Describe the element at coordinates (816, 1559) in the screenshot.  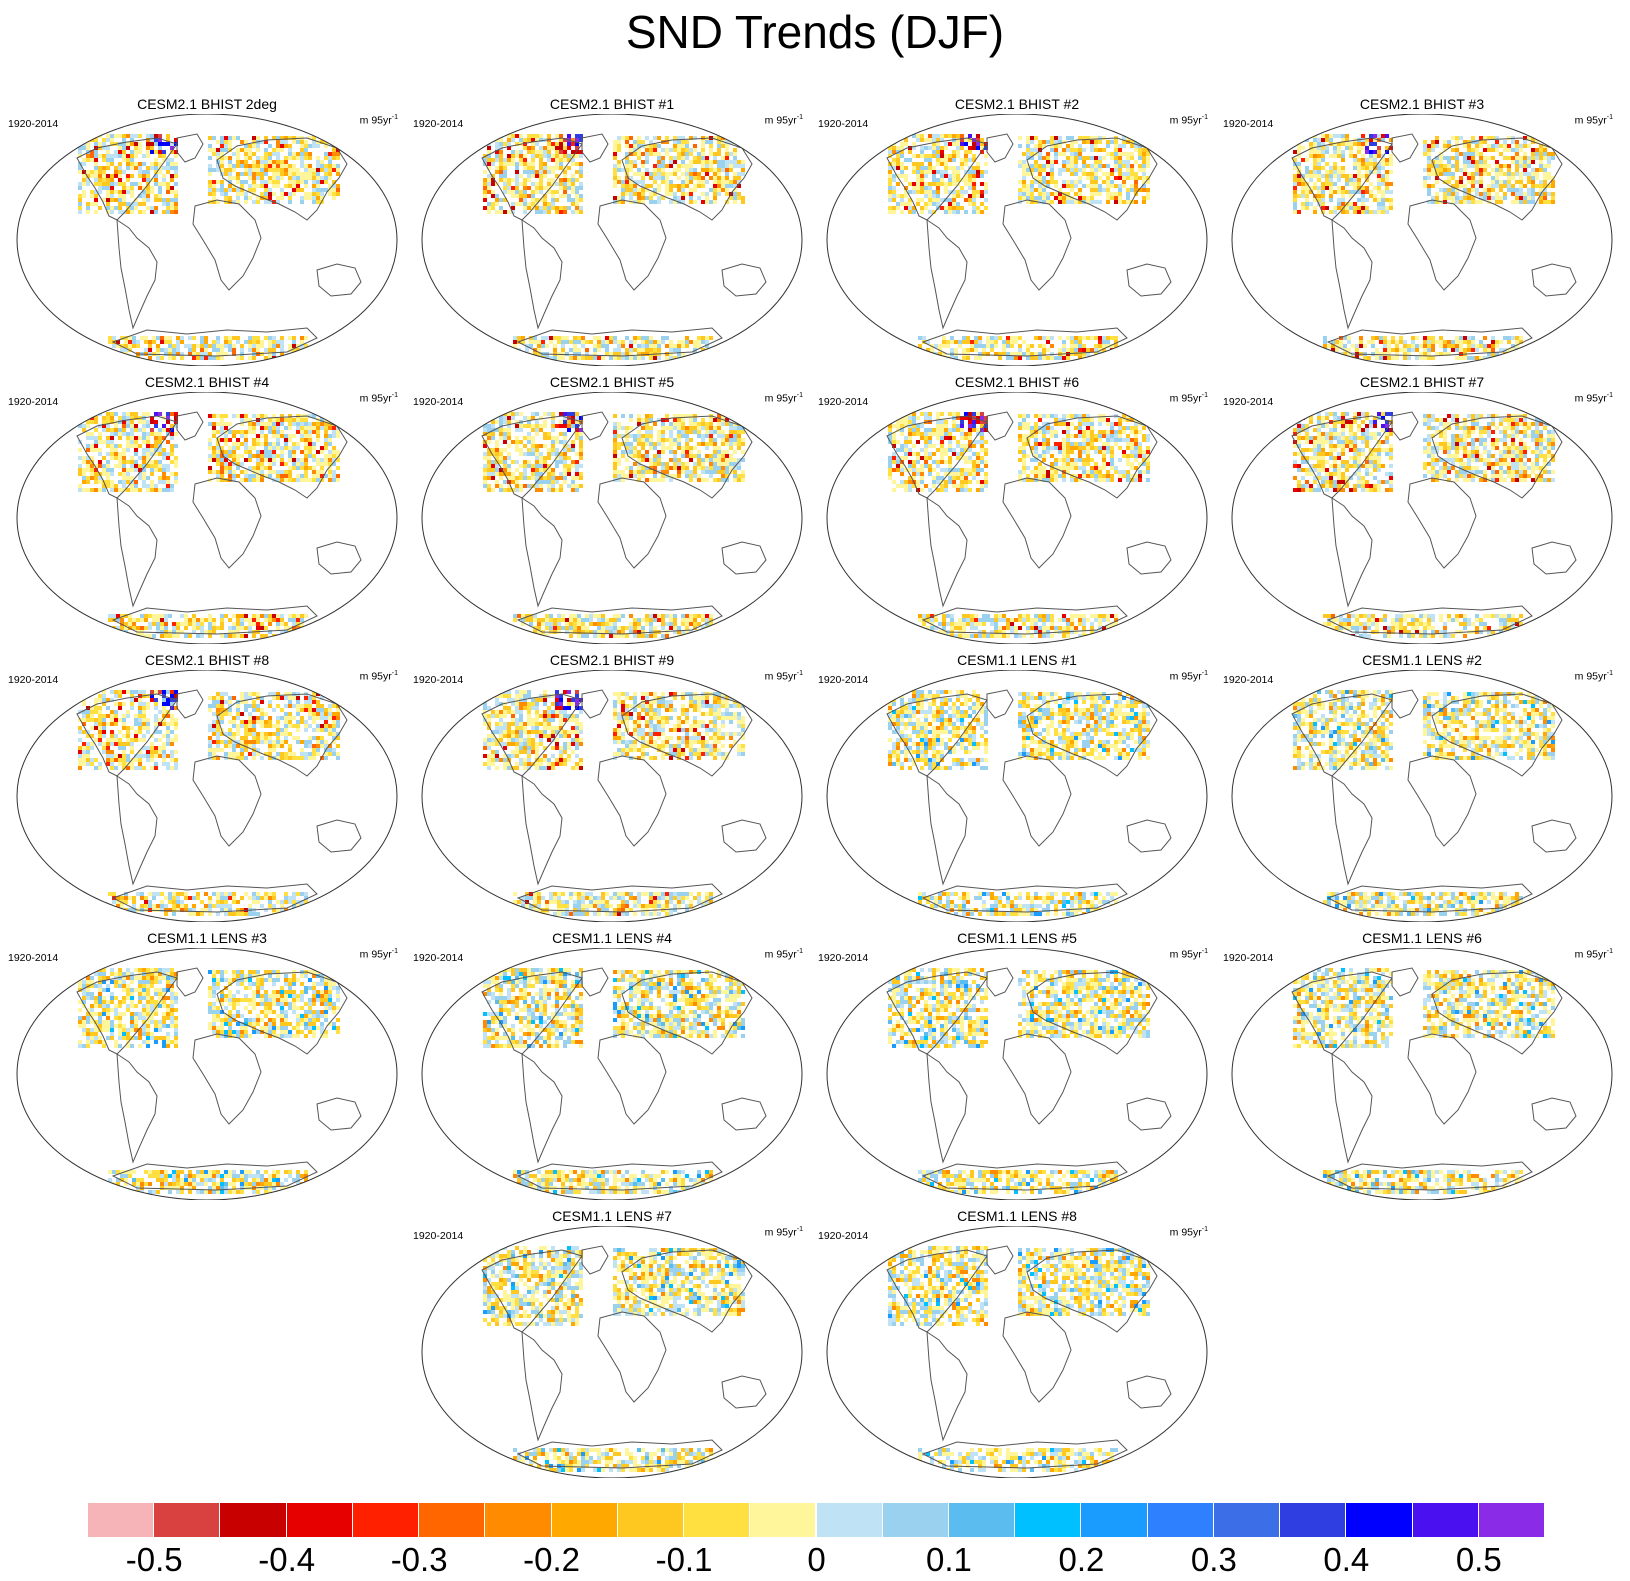
I see `colorbar-tick-label: 0` at that location.